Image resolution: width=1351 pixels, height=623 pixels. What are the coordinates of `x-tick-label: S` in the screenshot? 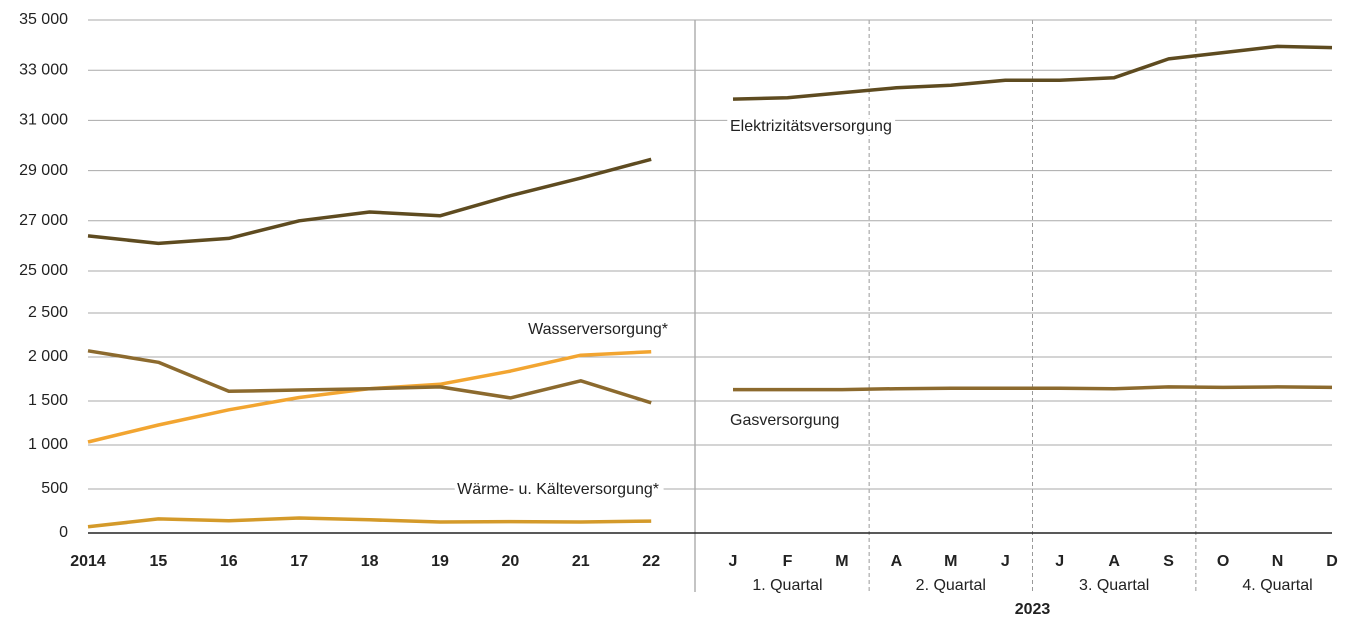 It's located at (1168, 561).